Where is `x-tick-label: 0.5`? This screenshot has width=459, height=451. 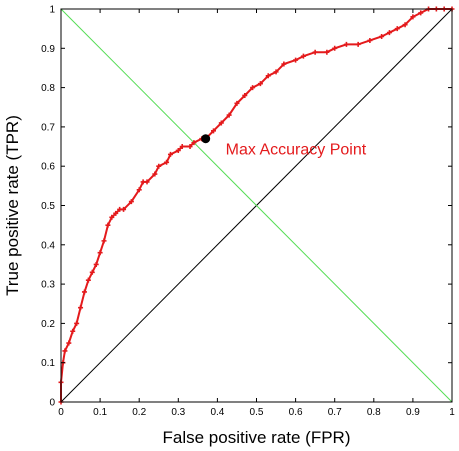
x-tick-label: 0.5 is located at coordinates (257, 412).